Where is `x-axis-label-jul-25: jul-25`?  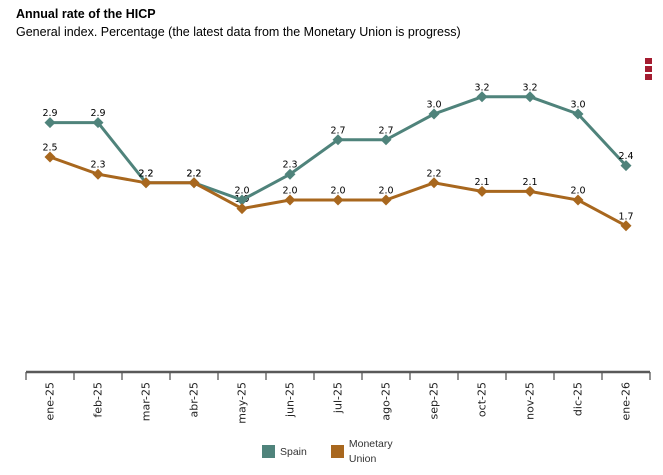
x-axis-label-jul-25: jul-25 is located at coordinates (338, 398).